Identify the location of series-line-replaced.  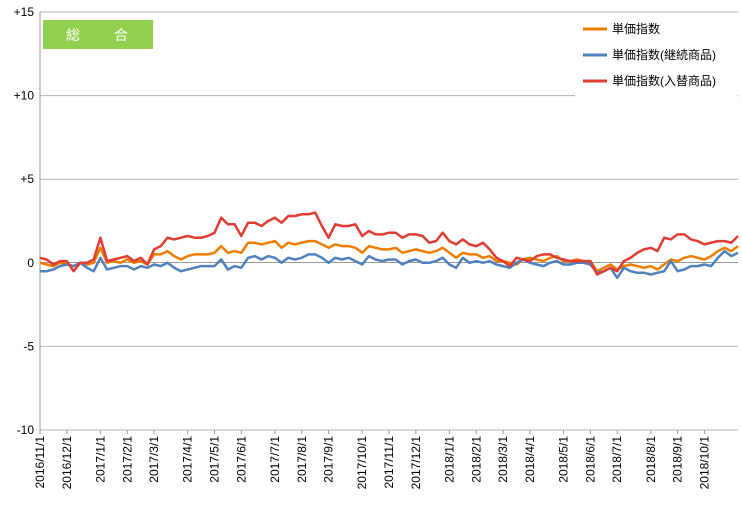
(389, 243).